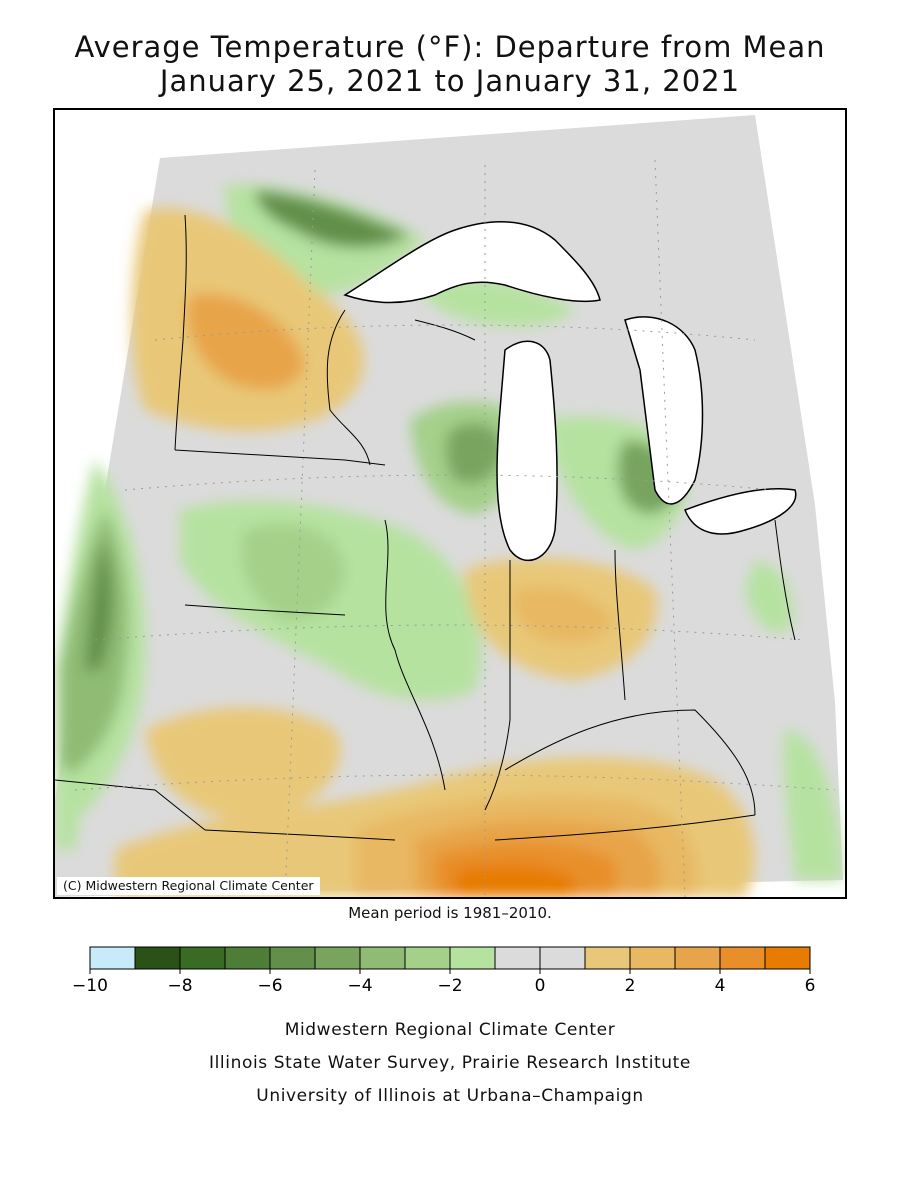  What do you see at coordinates (359, 986) in the screenshot?
I see `legend-tick-label: −4` at bounding box center [359, 986].